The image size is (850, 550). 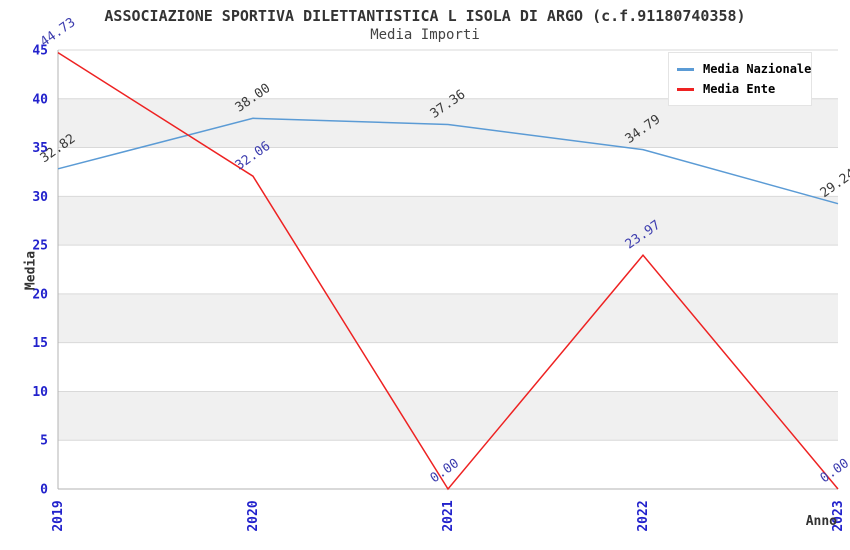 I want to click on legend: Media Nazionale Media Ente, so click(x=740, y=79).